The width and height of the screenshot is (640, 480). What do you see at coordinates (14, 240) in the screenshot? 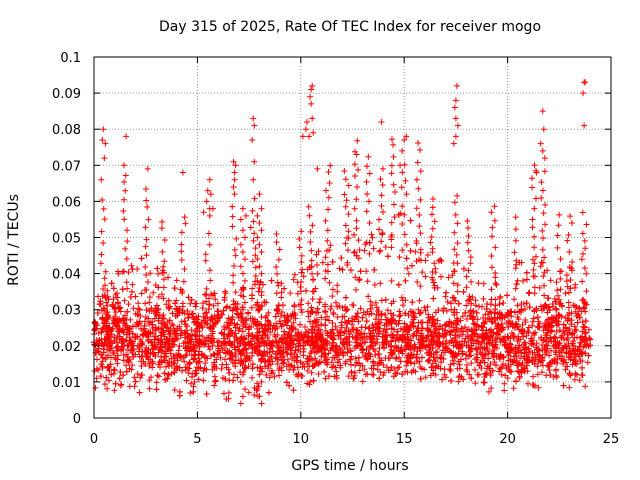
I see `y-axis-title: ROTI / TECUs` at bounding box center [14, 240].